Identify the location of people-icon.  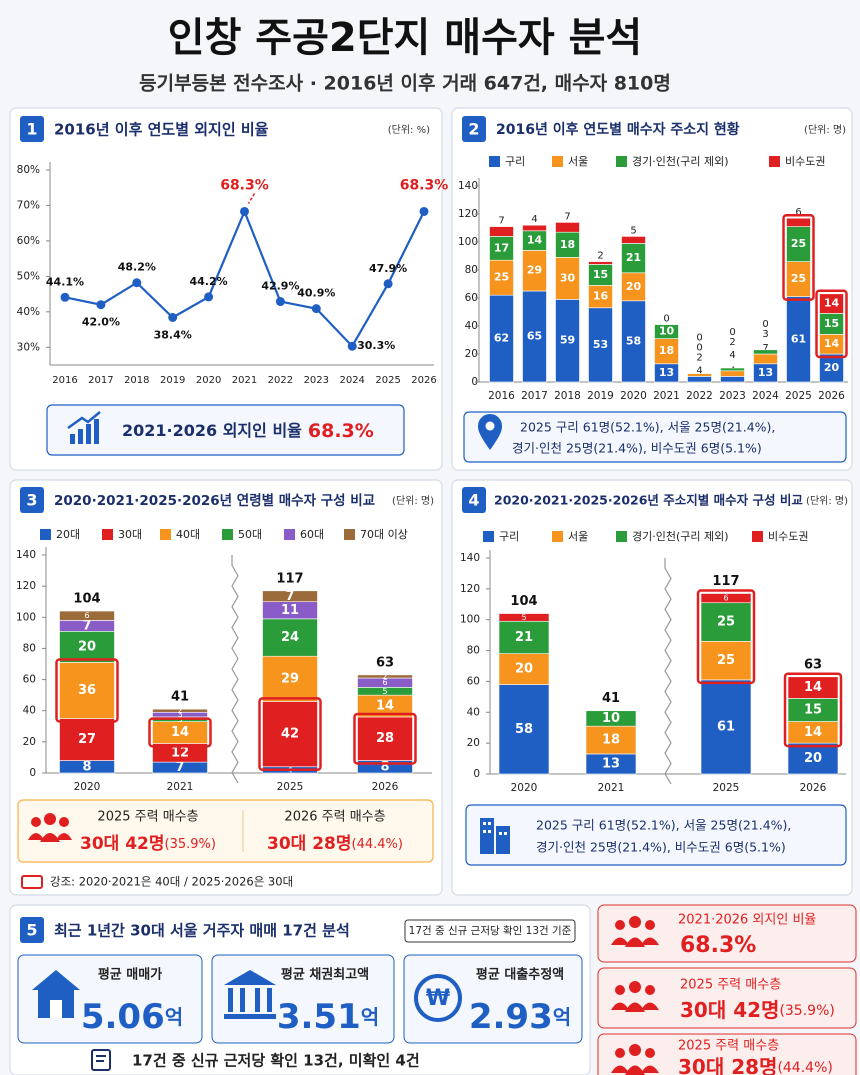
(50, 827).